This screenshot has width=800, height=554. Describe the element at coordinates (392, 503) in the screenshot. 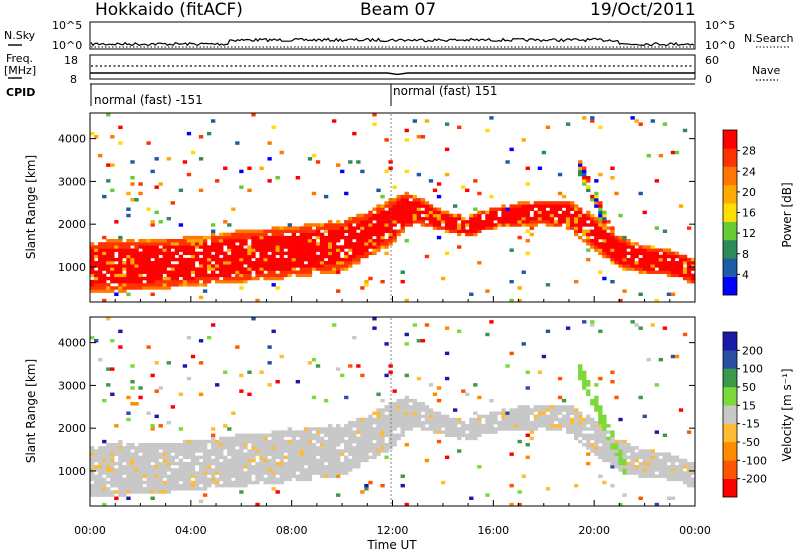

I see `velocity-x-ticks` at that location.